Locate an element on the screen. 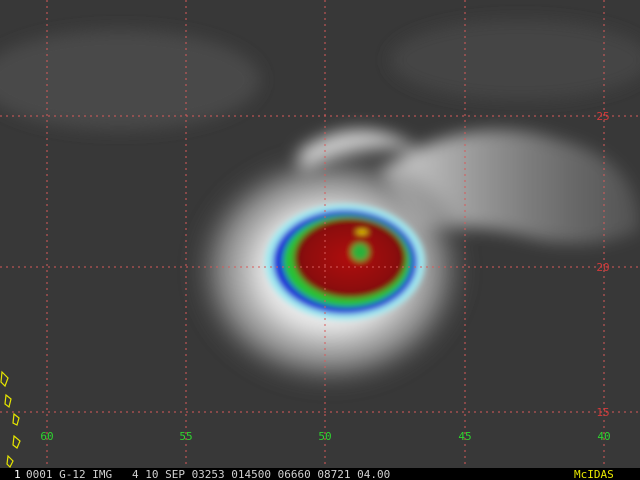  longitude-label: 60 is located at coordinates (46, 436).